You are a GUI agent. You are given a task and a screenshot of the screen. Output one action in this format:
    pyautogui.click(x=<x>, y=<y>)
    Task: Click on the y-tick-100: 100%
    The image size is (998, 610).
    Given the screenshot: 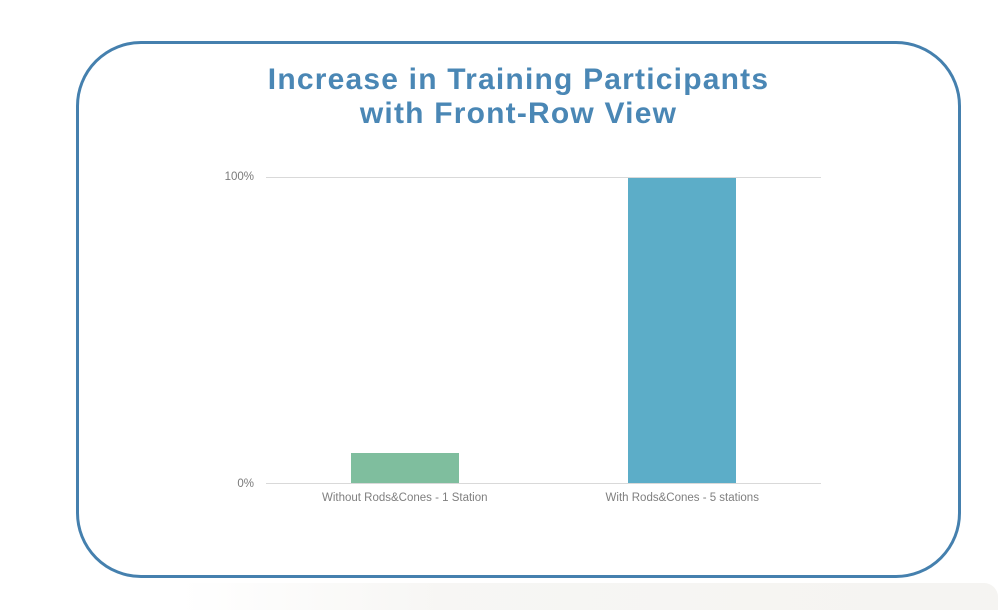 What is the action you would take?
    pyautogui.click(x=239, y=177)
    